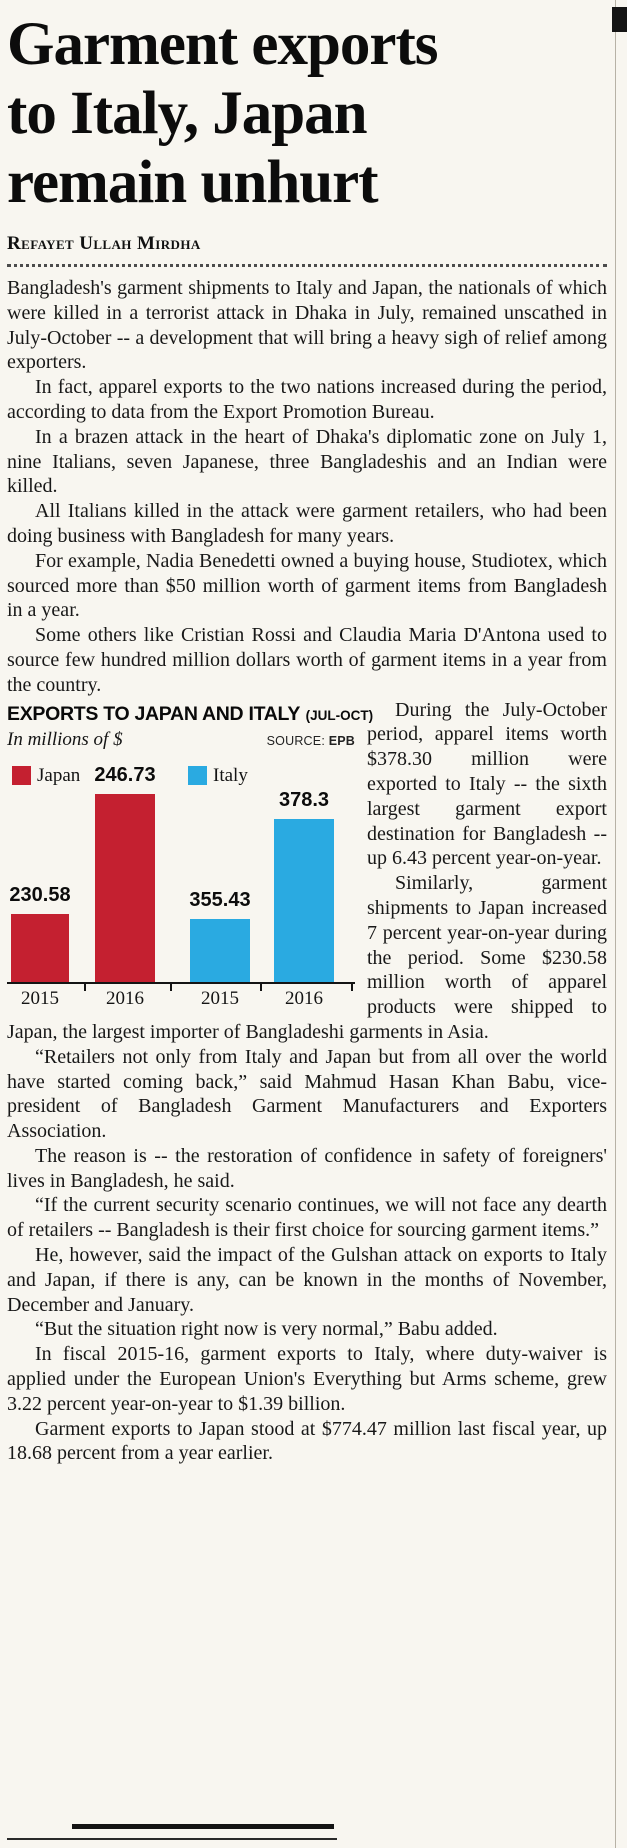  I want to click on bottom-rule-thin, so click(172, 1839).